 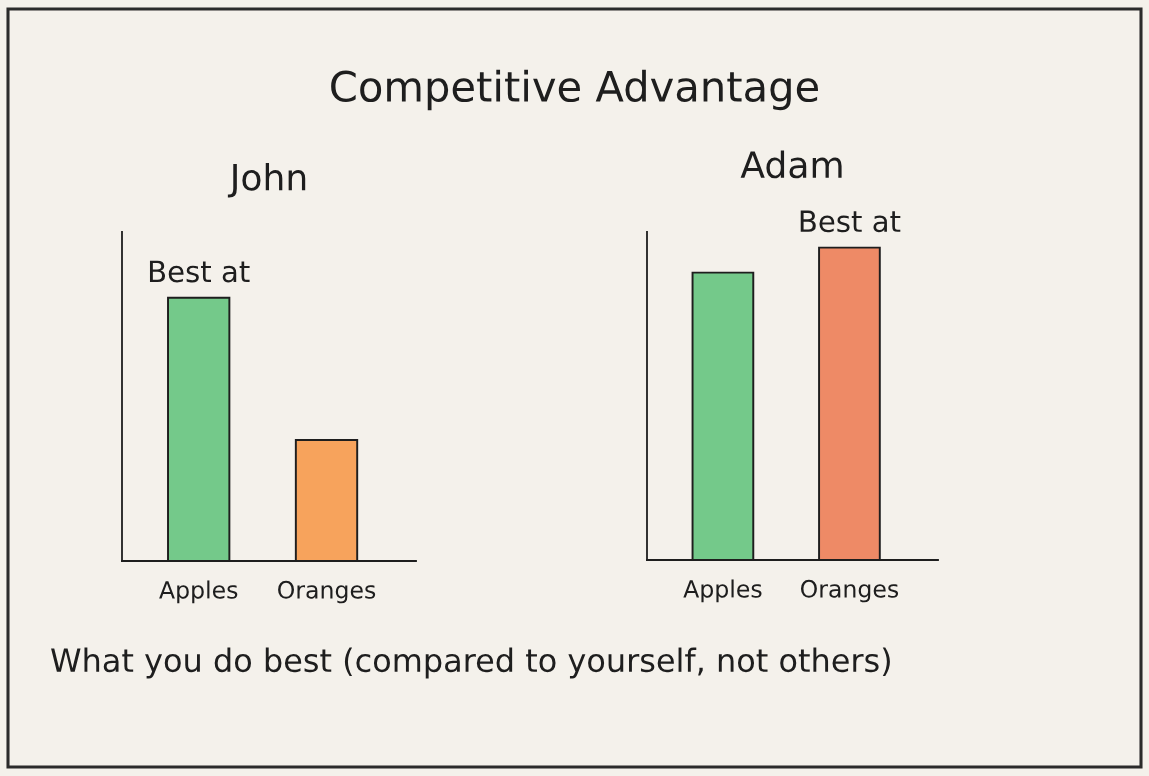 I want to click on text: Competitive Advantage, so click(x=574, y=90).